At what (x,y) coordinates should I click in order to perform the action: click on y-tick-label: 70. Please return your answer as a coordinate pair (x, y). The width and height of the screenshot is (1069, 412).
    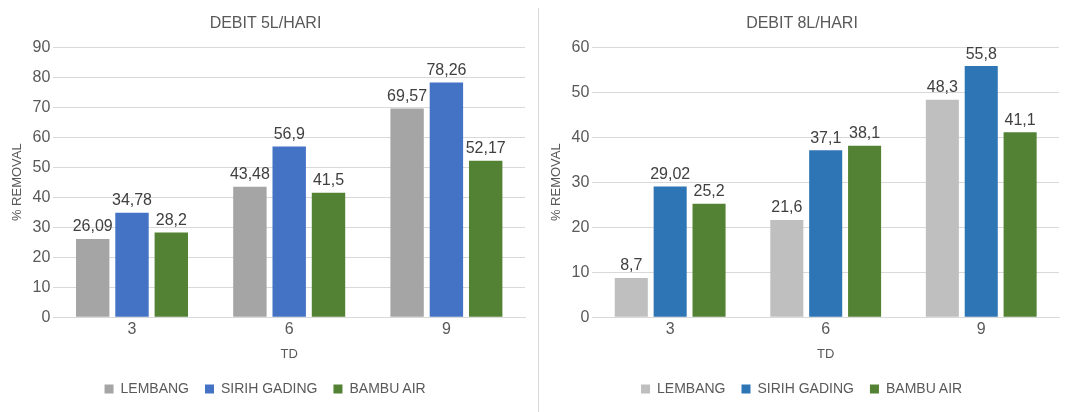
    Looking at the image, I should click on (41, 106).